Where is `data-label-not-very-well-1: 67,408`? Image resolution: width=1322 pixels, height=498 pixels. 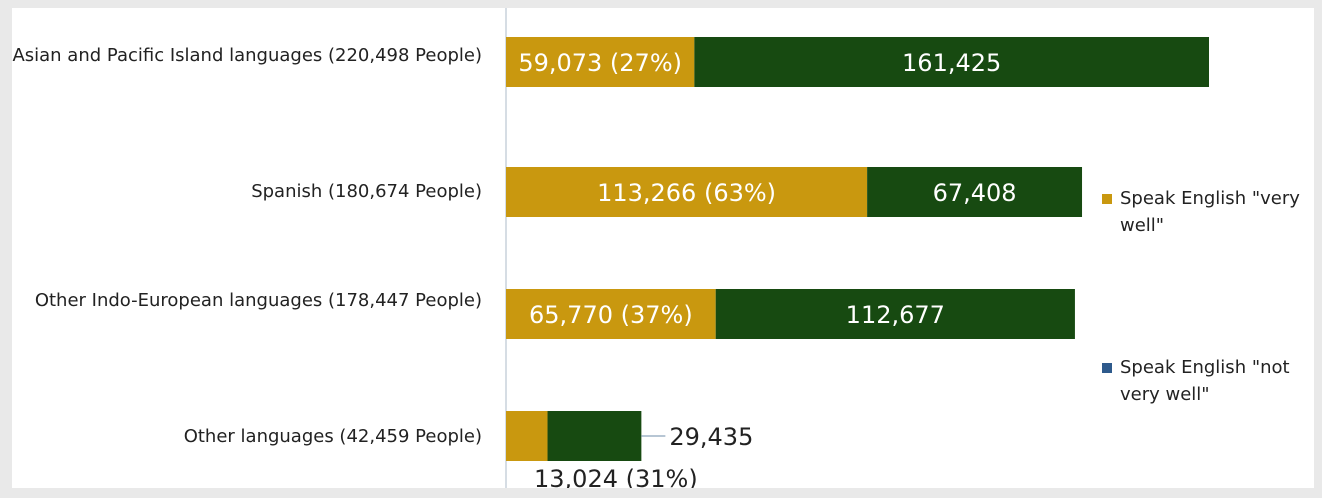 data-label-not-very-well-1: 67,408 is located at coordinates (975, 193).